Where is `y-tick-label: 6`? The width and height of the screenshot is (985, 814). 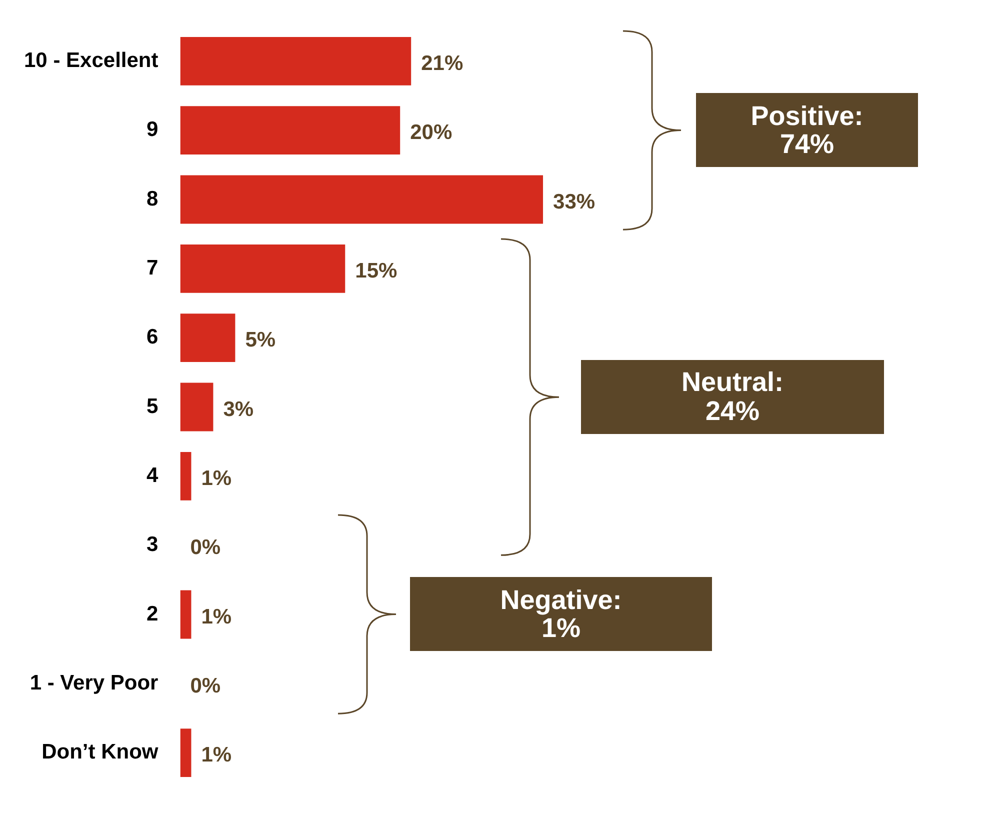
y-tick-label: 6 is located at coordinates (152, 337).